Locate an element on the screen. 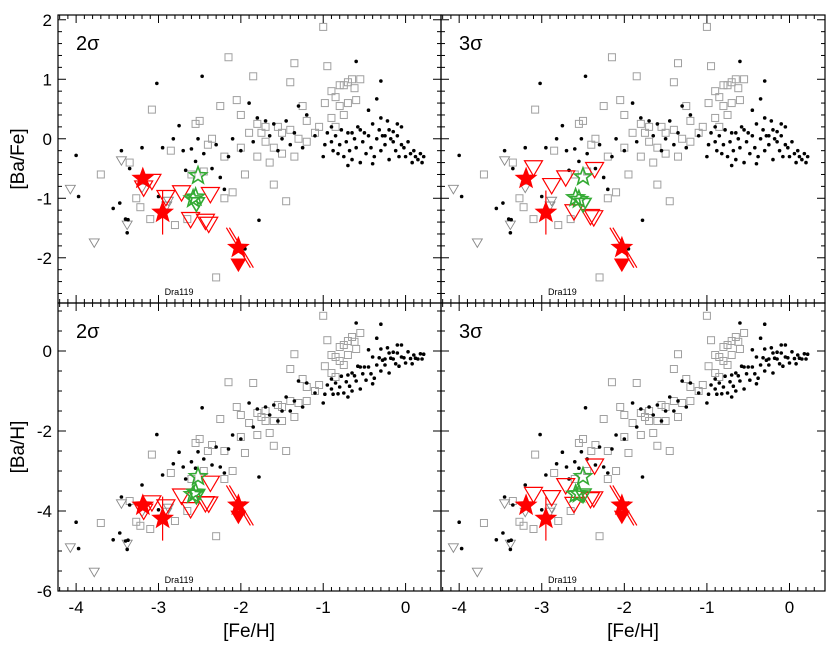 The width and height of the screenshot is (830, 646). dra119-annotation: Dra119 is located at coordinates (179, 292).